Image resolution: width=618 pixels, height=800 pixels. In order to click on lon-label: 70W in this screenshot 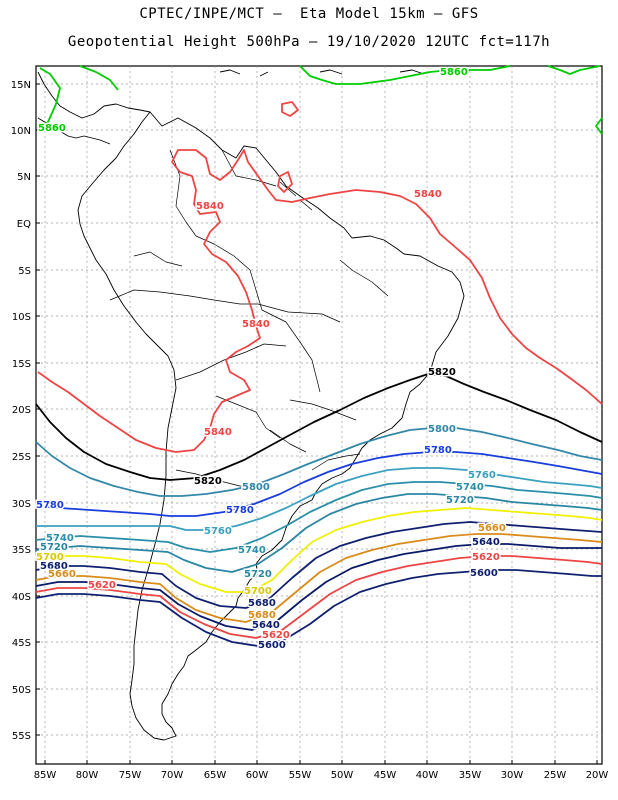, I will do `click(172, 775)`.